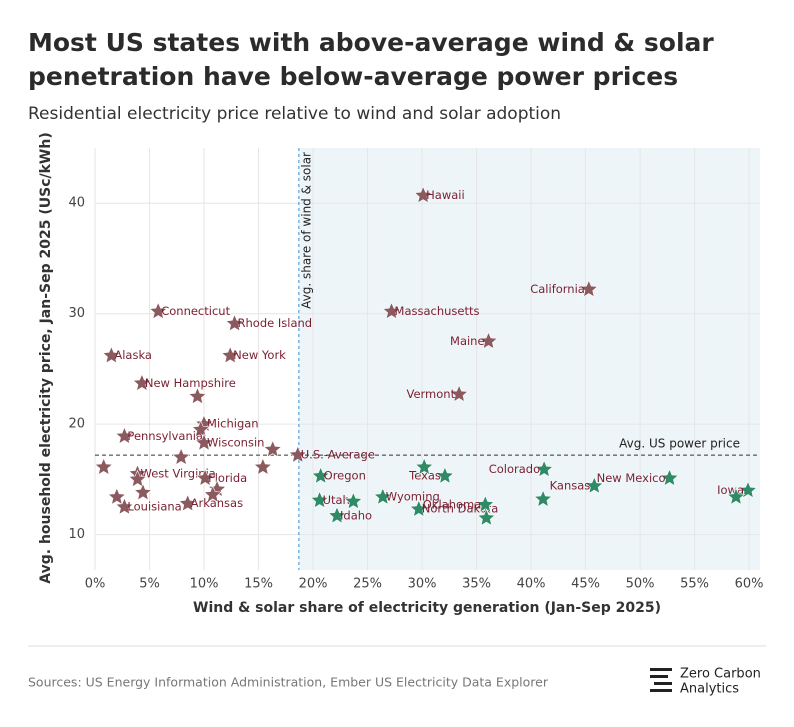 This screenshot has width=794, height=727. Describe the element at coordinates (258, 584) in the screenshot. I see `x-tick-label: 15%` at that location.